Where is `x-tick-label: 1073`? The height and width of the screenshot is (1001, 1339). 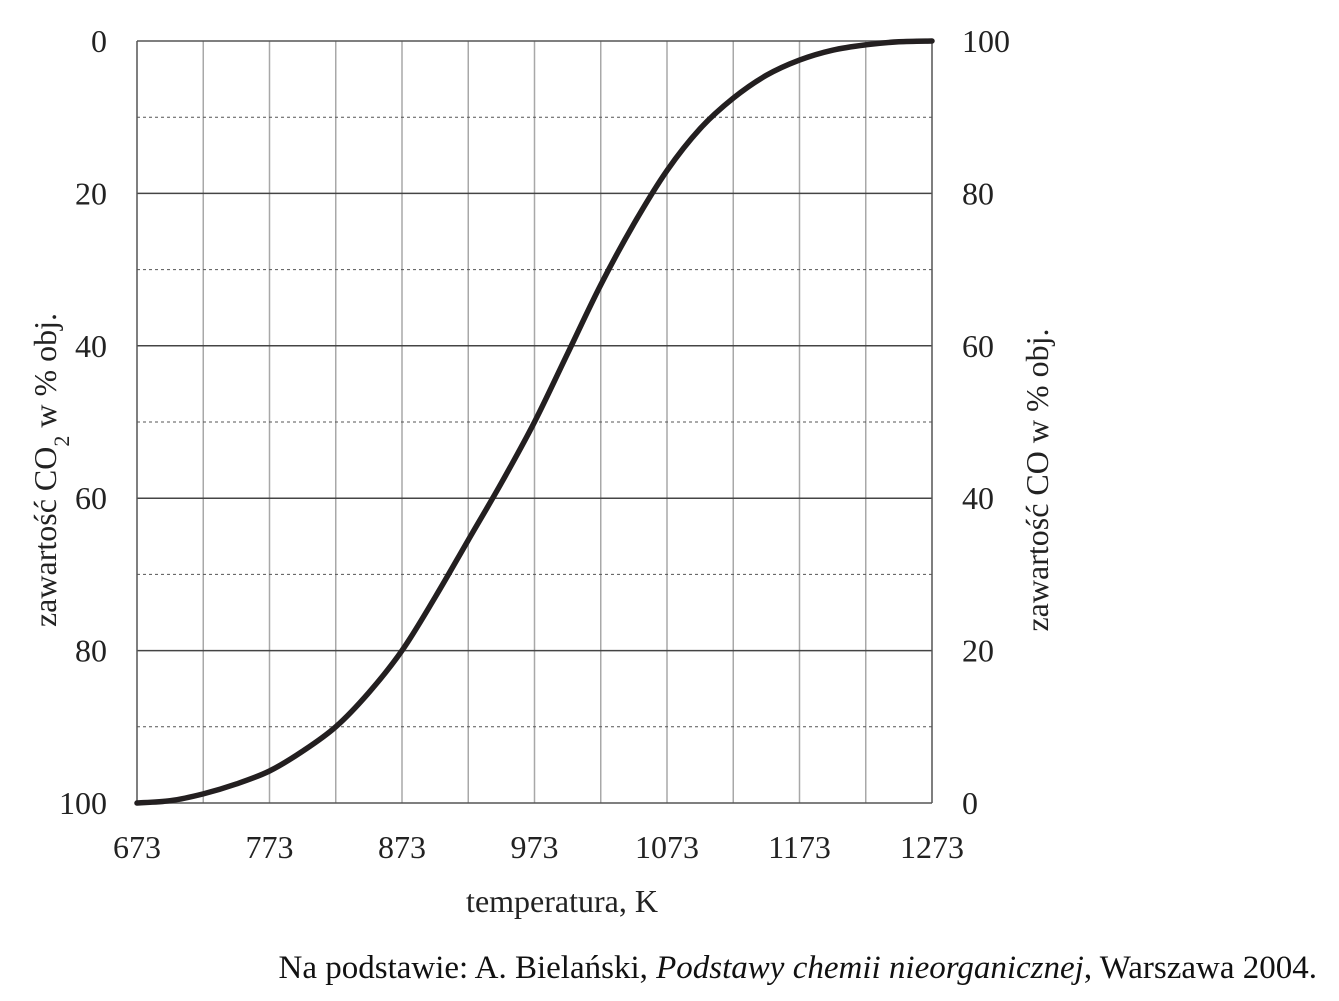
x-tick-label: 1073 is located at coordinates (667, 847).